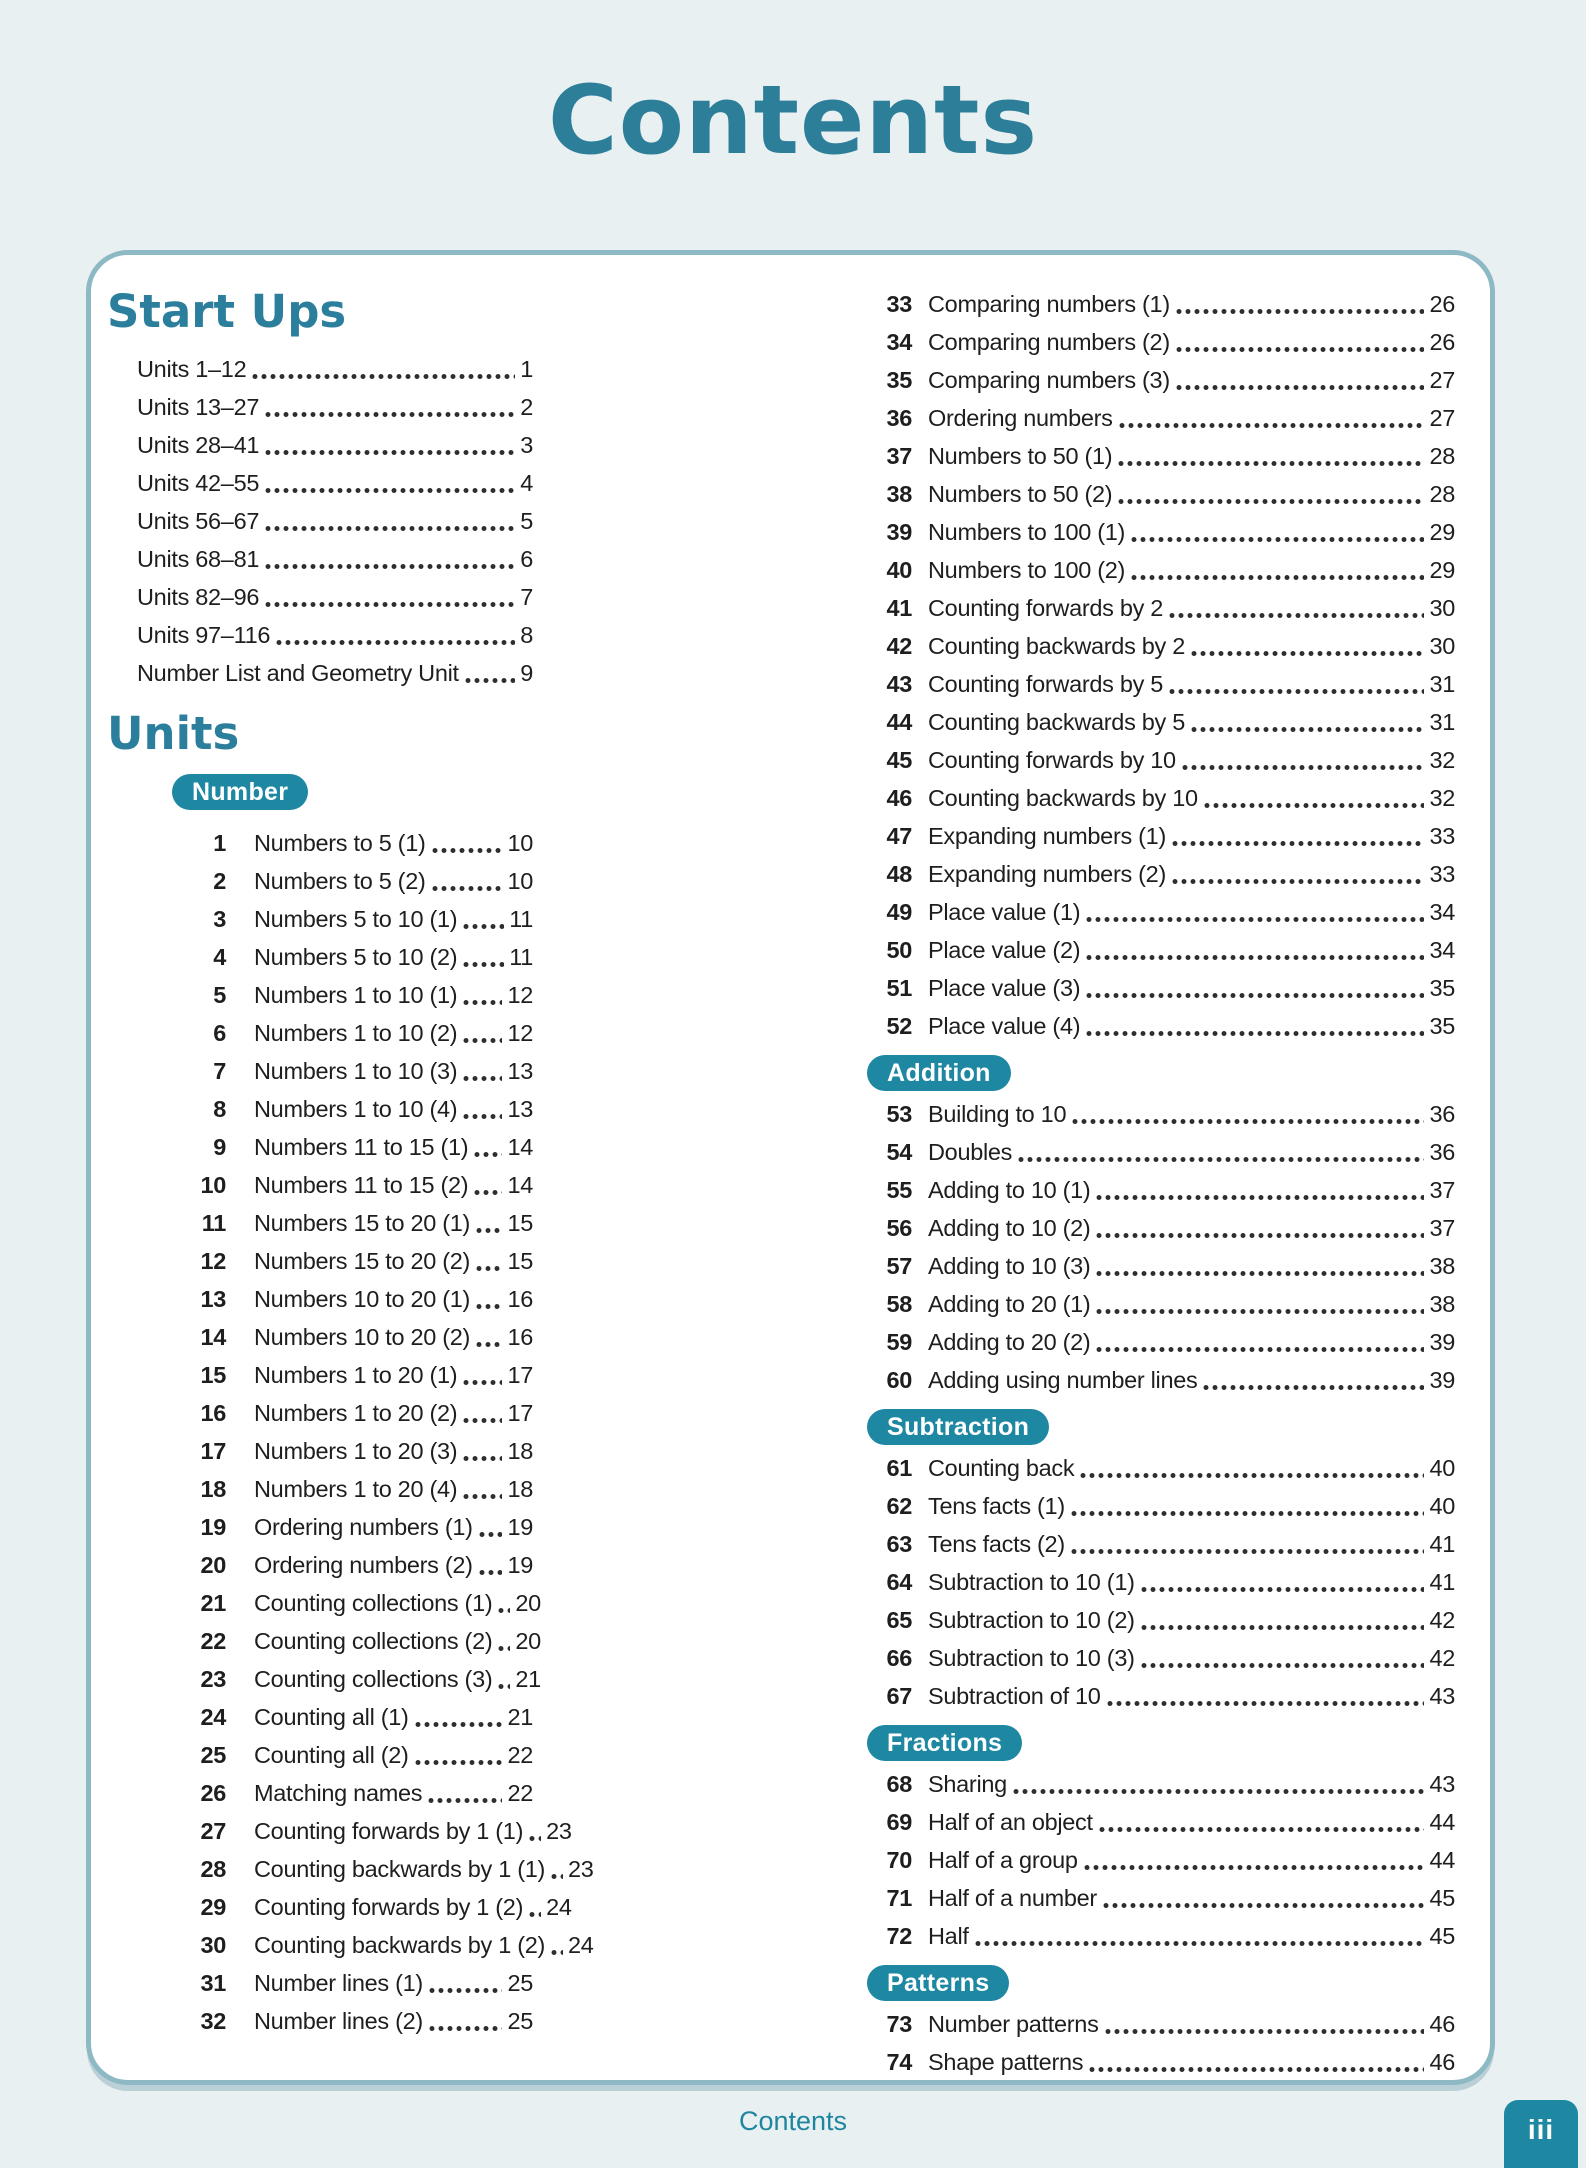  What do you see at coordinates (520, 1527) in the screenshot?
I see `entry-page-number: 19` at bounding box center [520, 1527].